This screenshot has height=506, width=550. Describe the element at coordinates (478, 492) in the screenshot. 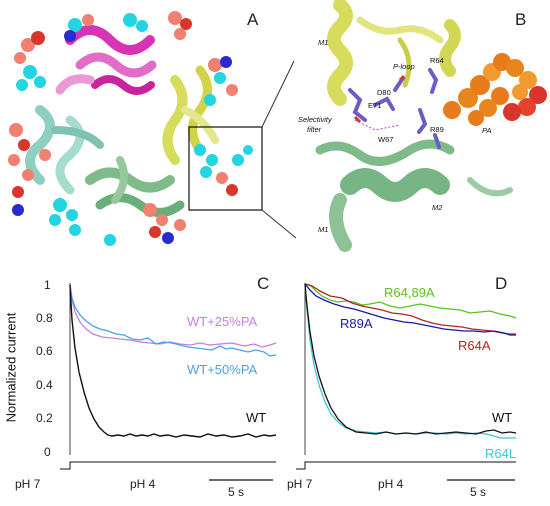

I see `panel-d-scale-label: 5 s` at that location.